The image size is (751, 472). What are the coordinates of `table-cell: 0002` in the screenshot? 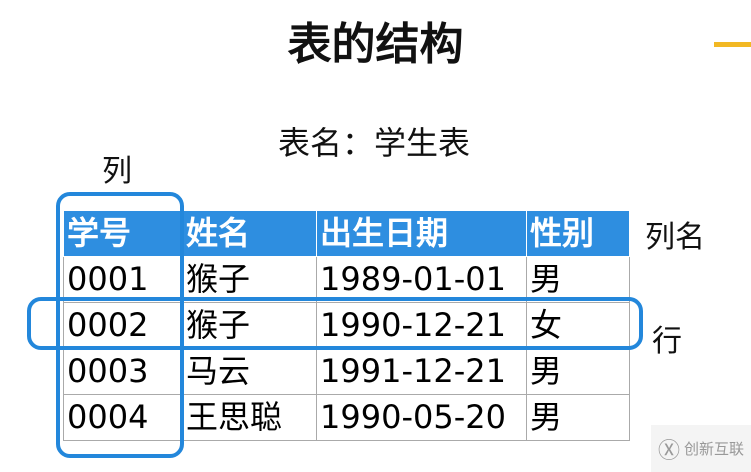 It's located at (123, 325).